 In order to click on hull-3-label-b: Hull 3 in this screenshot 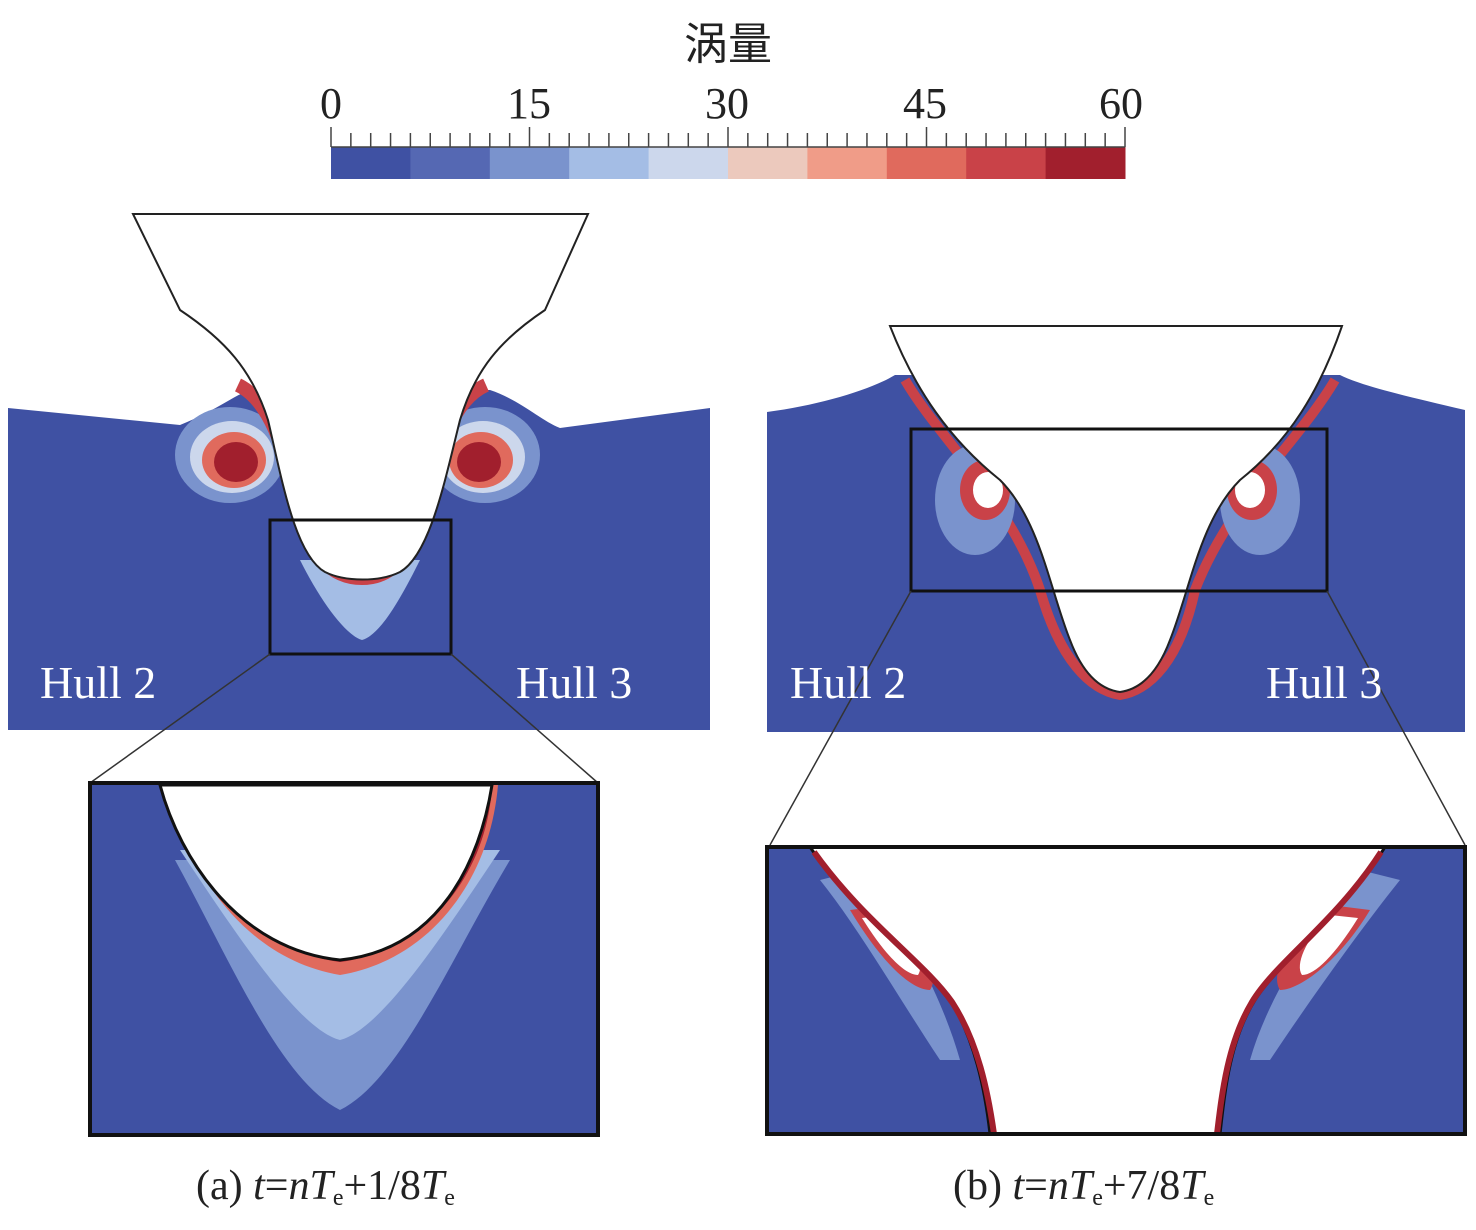, I will do `click(1324, 682)`.